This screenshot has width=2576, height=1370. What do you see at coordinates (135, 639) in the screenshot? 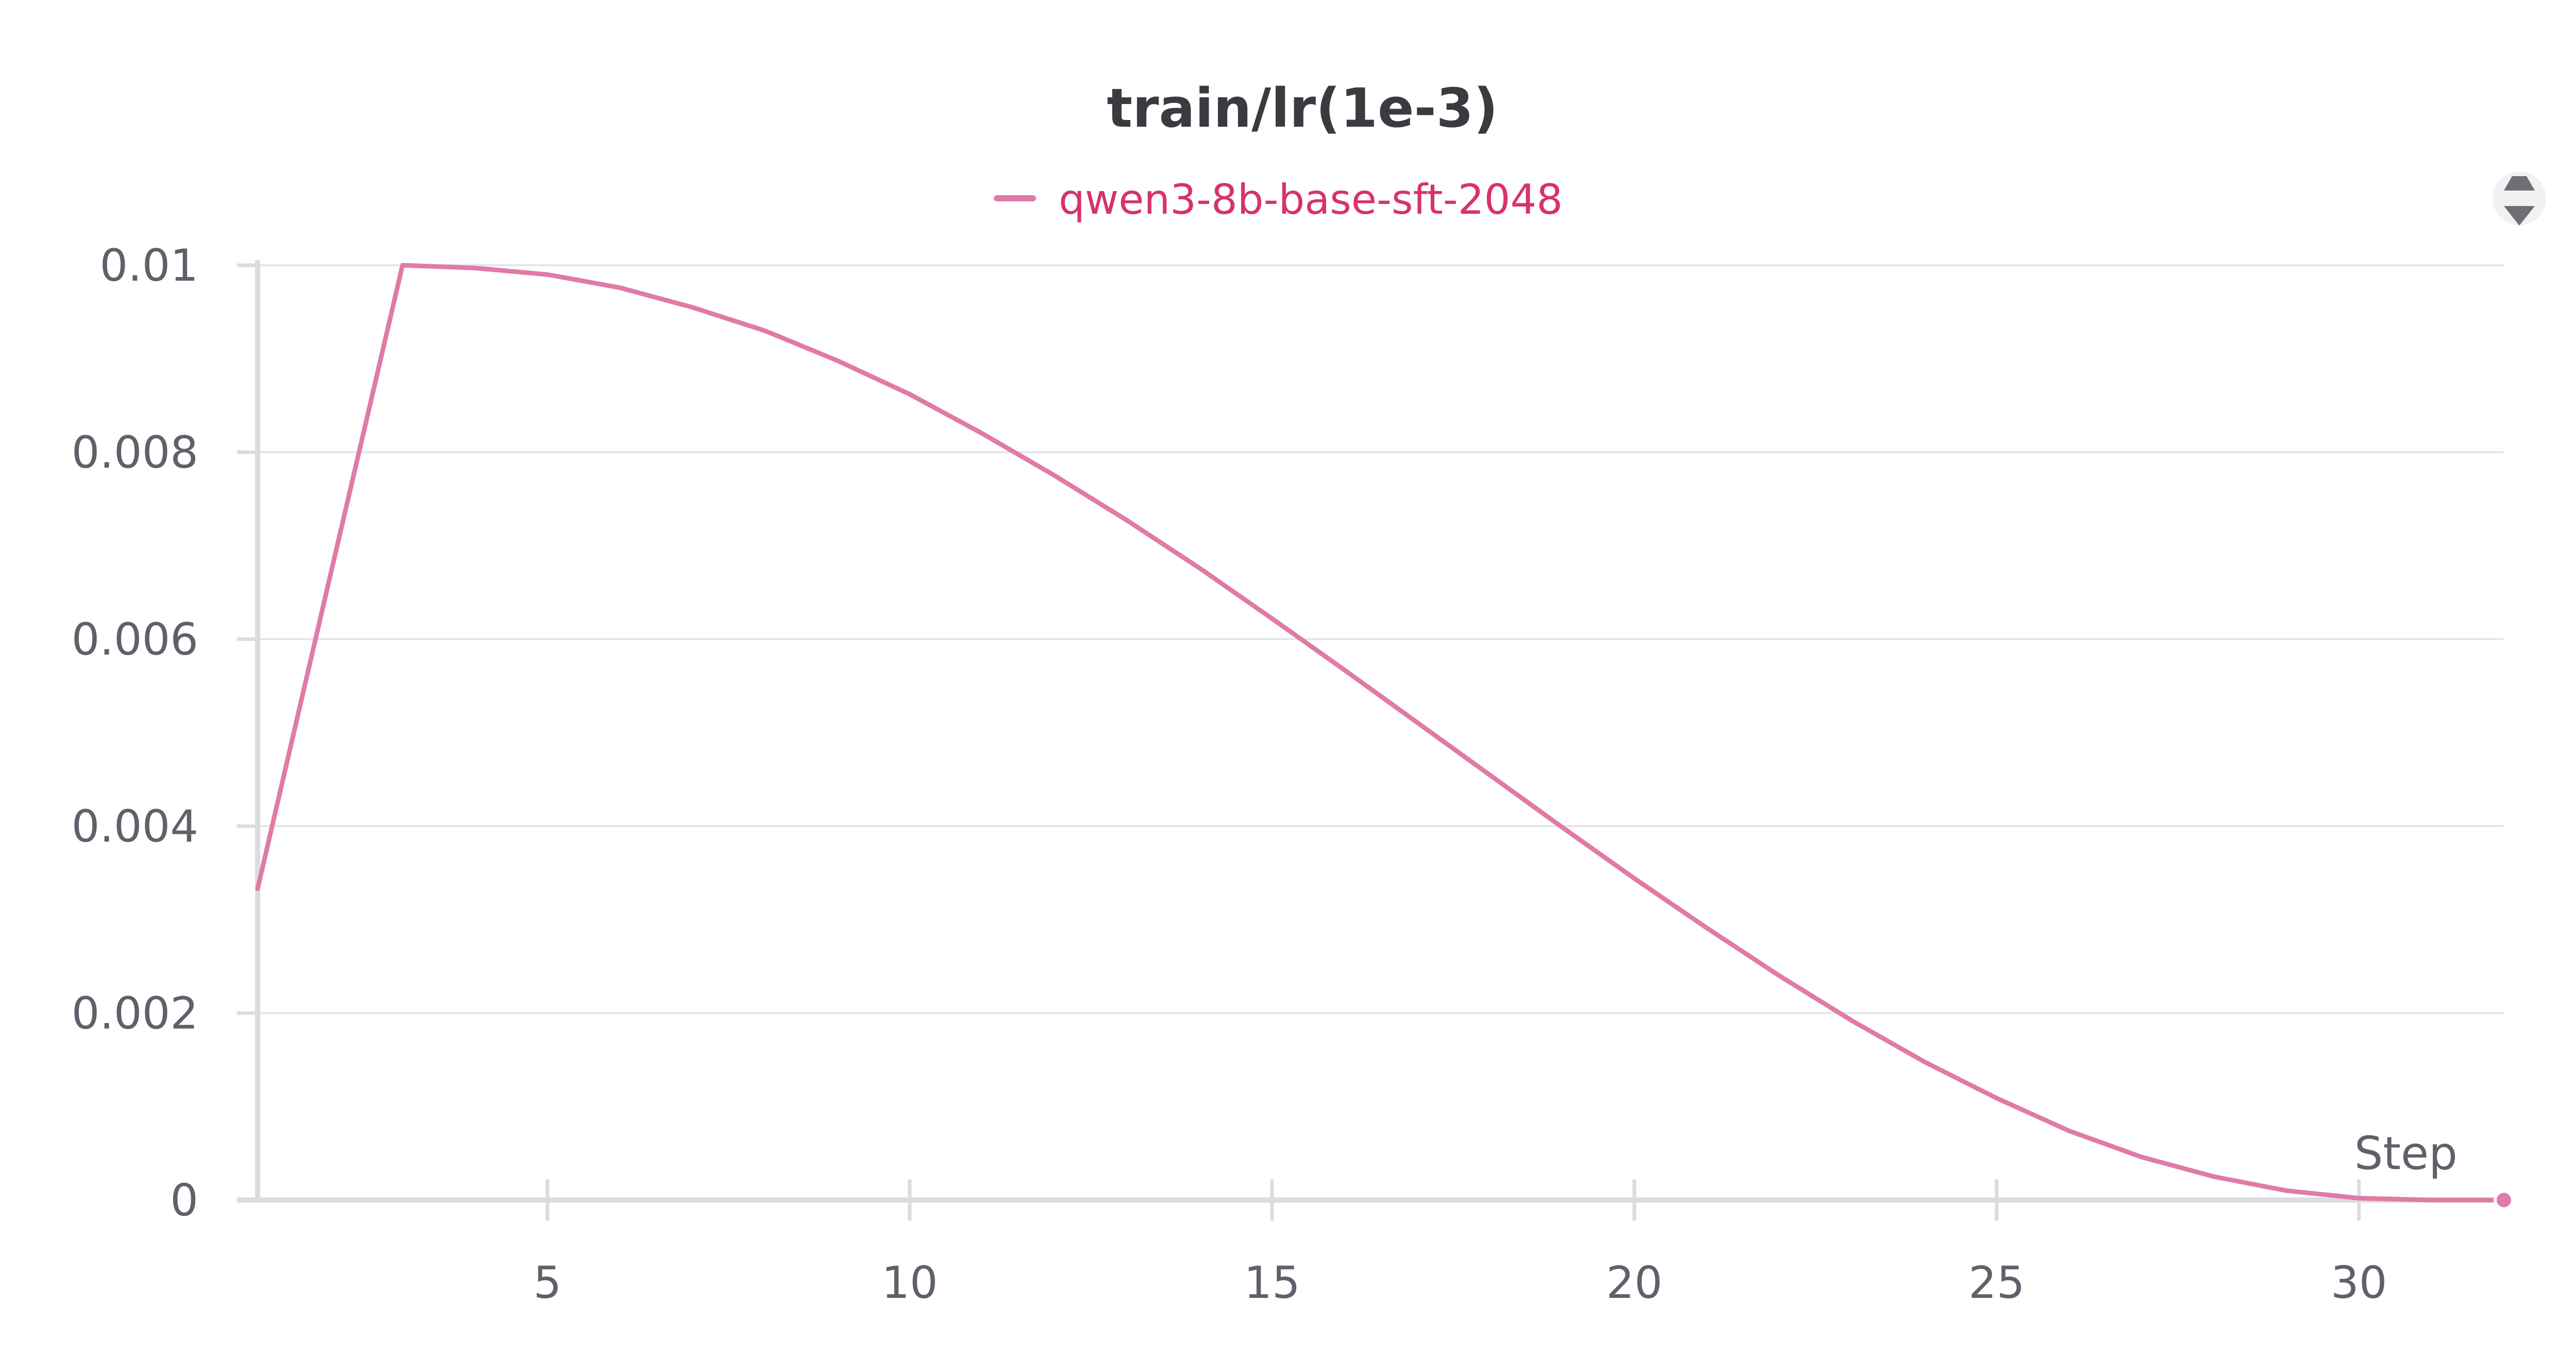
I see `y-tick-label: 0.006` at bounding box center [135, 639].